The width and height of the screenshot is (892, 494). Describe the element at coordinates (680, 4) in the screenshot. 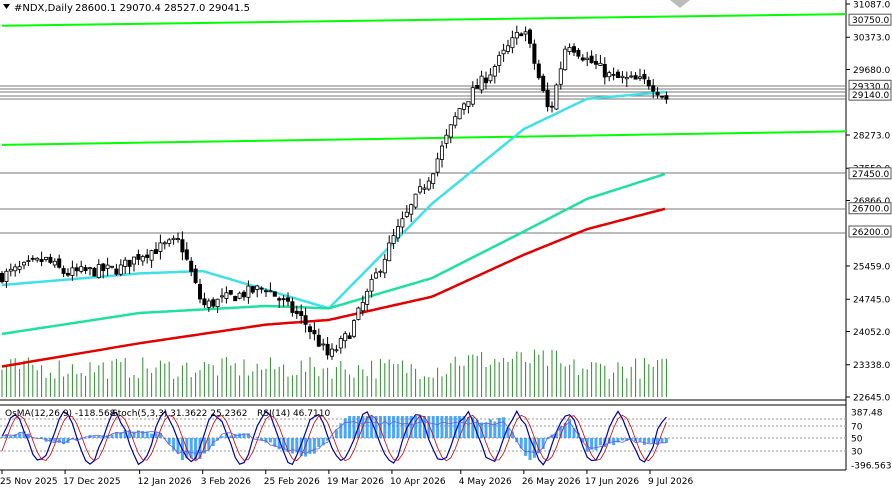

I see `arrow-up-icon` at that location.